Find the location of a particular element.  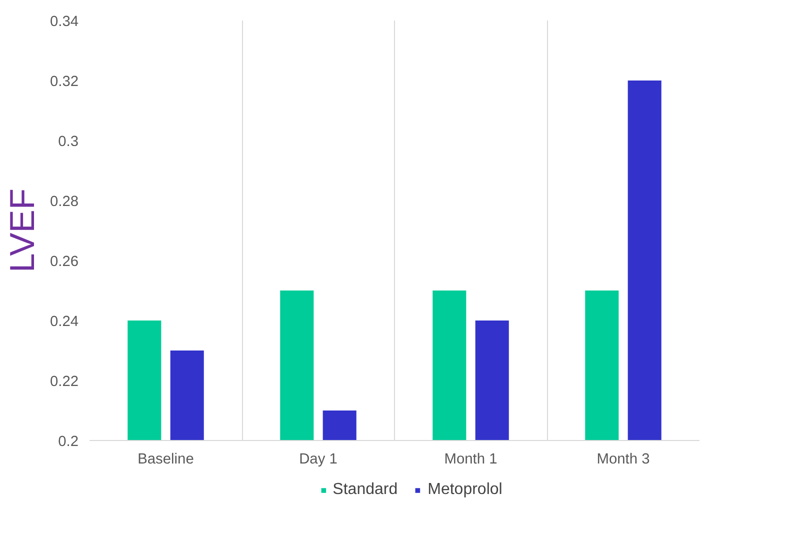

y-tick-label: 0.2 is located at coordinates (68, 442).